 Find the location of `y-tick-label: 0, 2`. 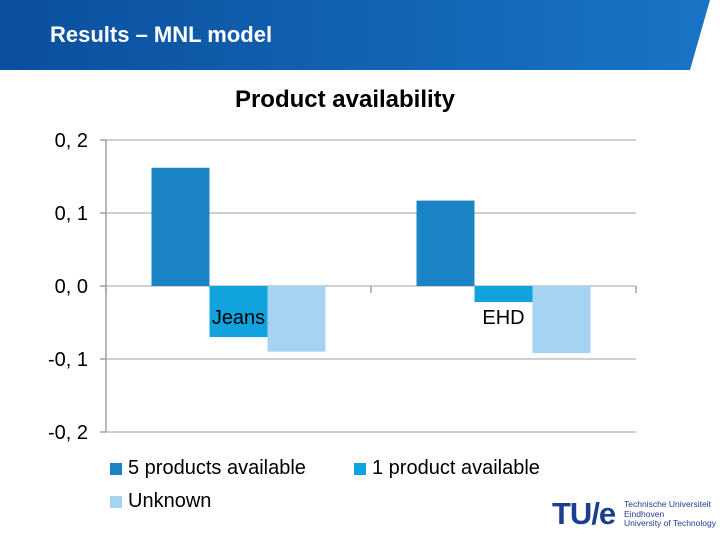

y-tick-label: 0, 2 is located at coordinates (71, 141).